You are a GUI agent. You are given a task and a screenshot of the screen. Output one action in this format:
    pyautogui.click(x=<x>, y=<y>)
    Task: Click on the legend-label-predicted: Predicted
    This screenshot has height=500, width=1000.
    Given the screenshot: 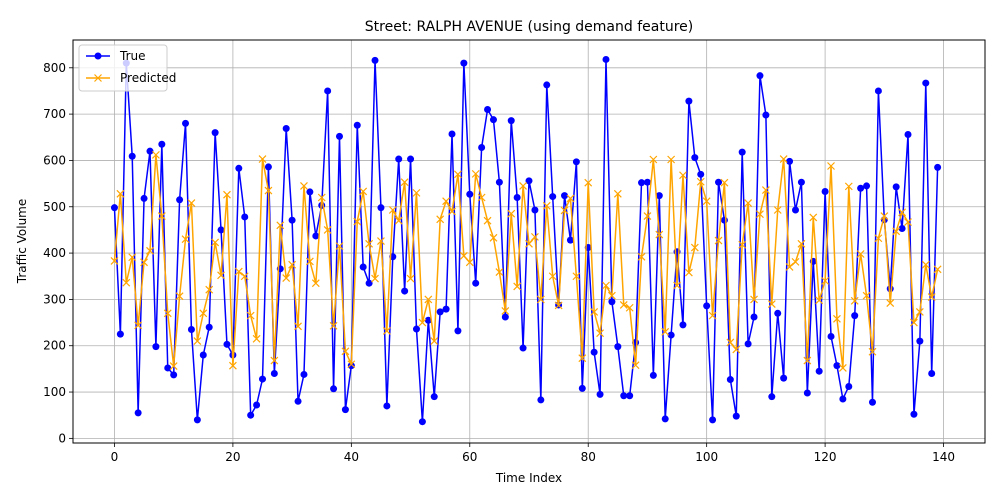 What is the action you would take?
    pyautogui.click(x=148, y=78)
    